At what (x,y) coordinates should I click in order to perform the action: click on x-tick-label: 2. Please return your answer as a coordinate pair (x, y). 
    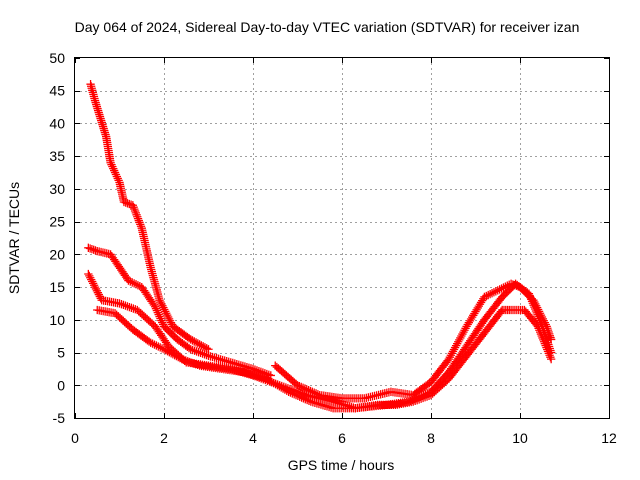
    Looking at the image, I should click on (164, 438).